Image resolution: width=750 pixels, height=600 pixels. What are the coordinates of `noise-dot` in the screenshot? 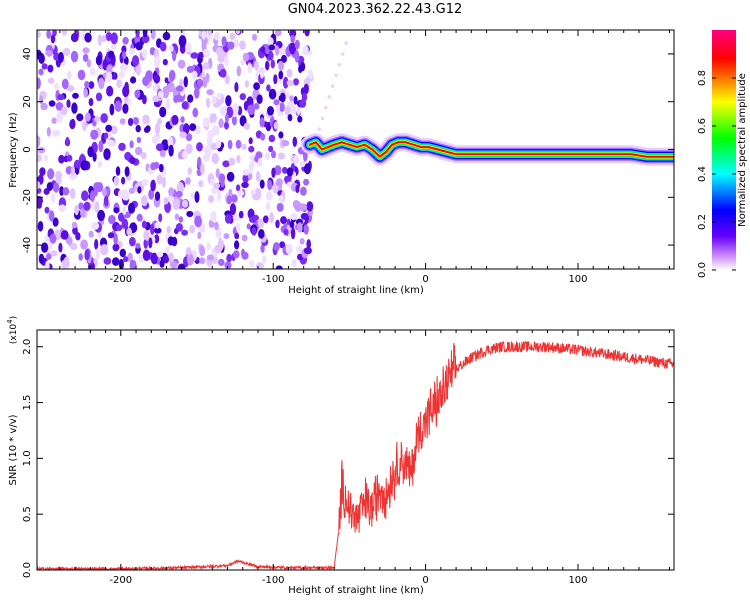 It's located at (329, 97).